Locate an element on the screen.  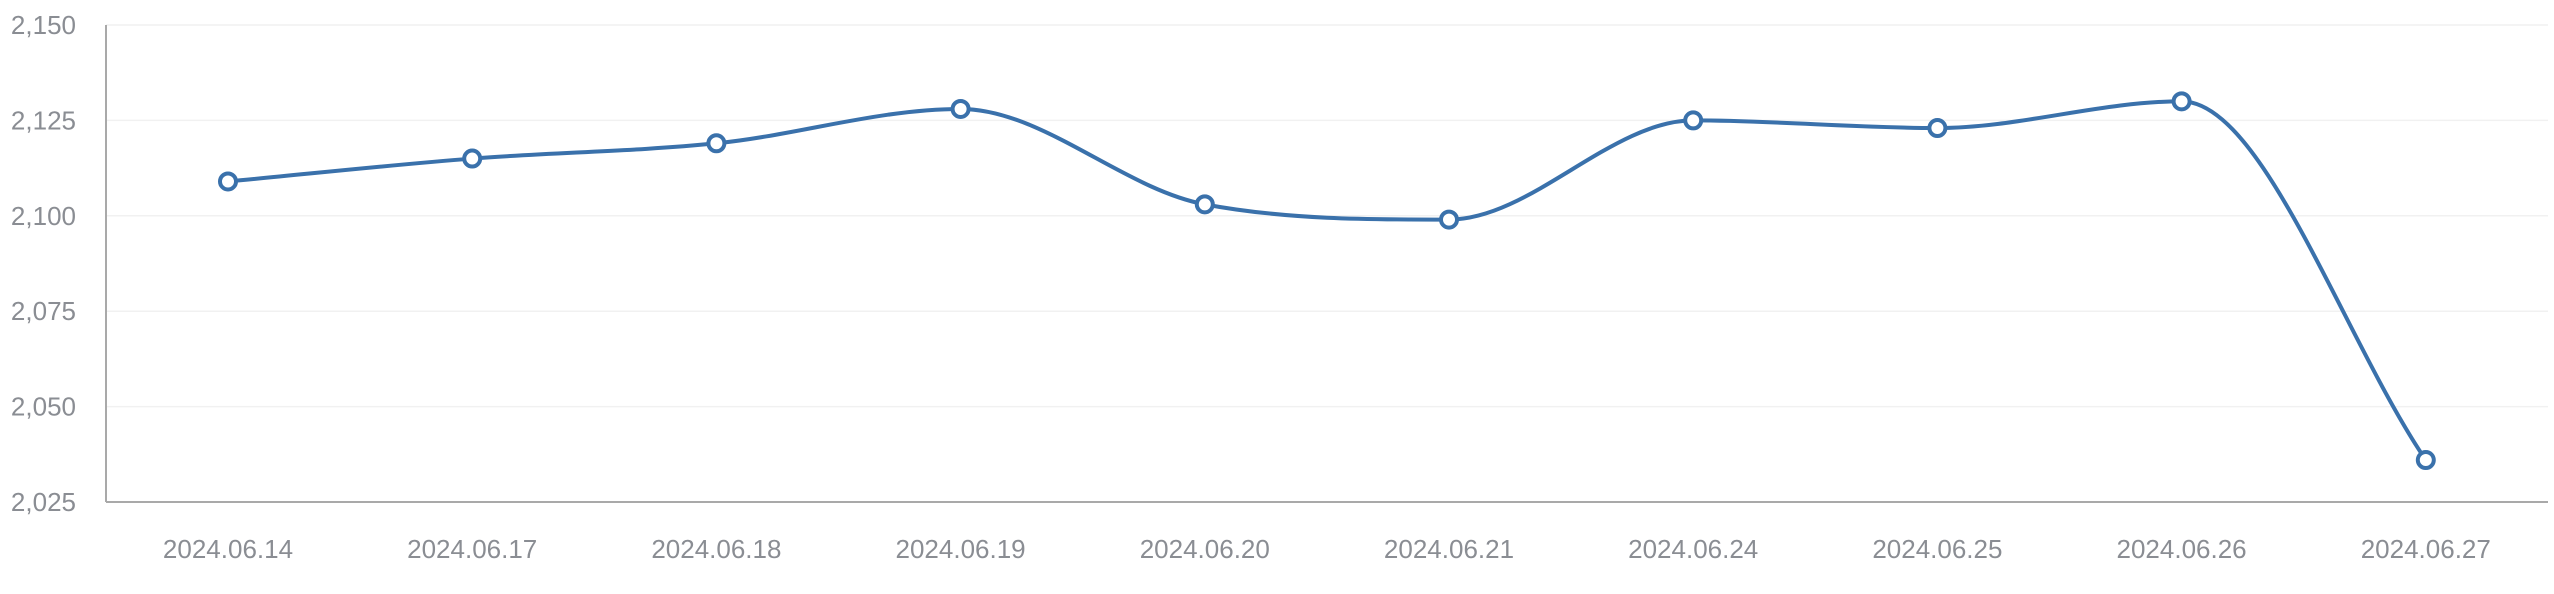
x-tick-label: 2024.06.21 is located at coordinates (1449, 549).